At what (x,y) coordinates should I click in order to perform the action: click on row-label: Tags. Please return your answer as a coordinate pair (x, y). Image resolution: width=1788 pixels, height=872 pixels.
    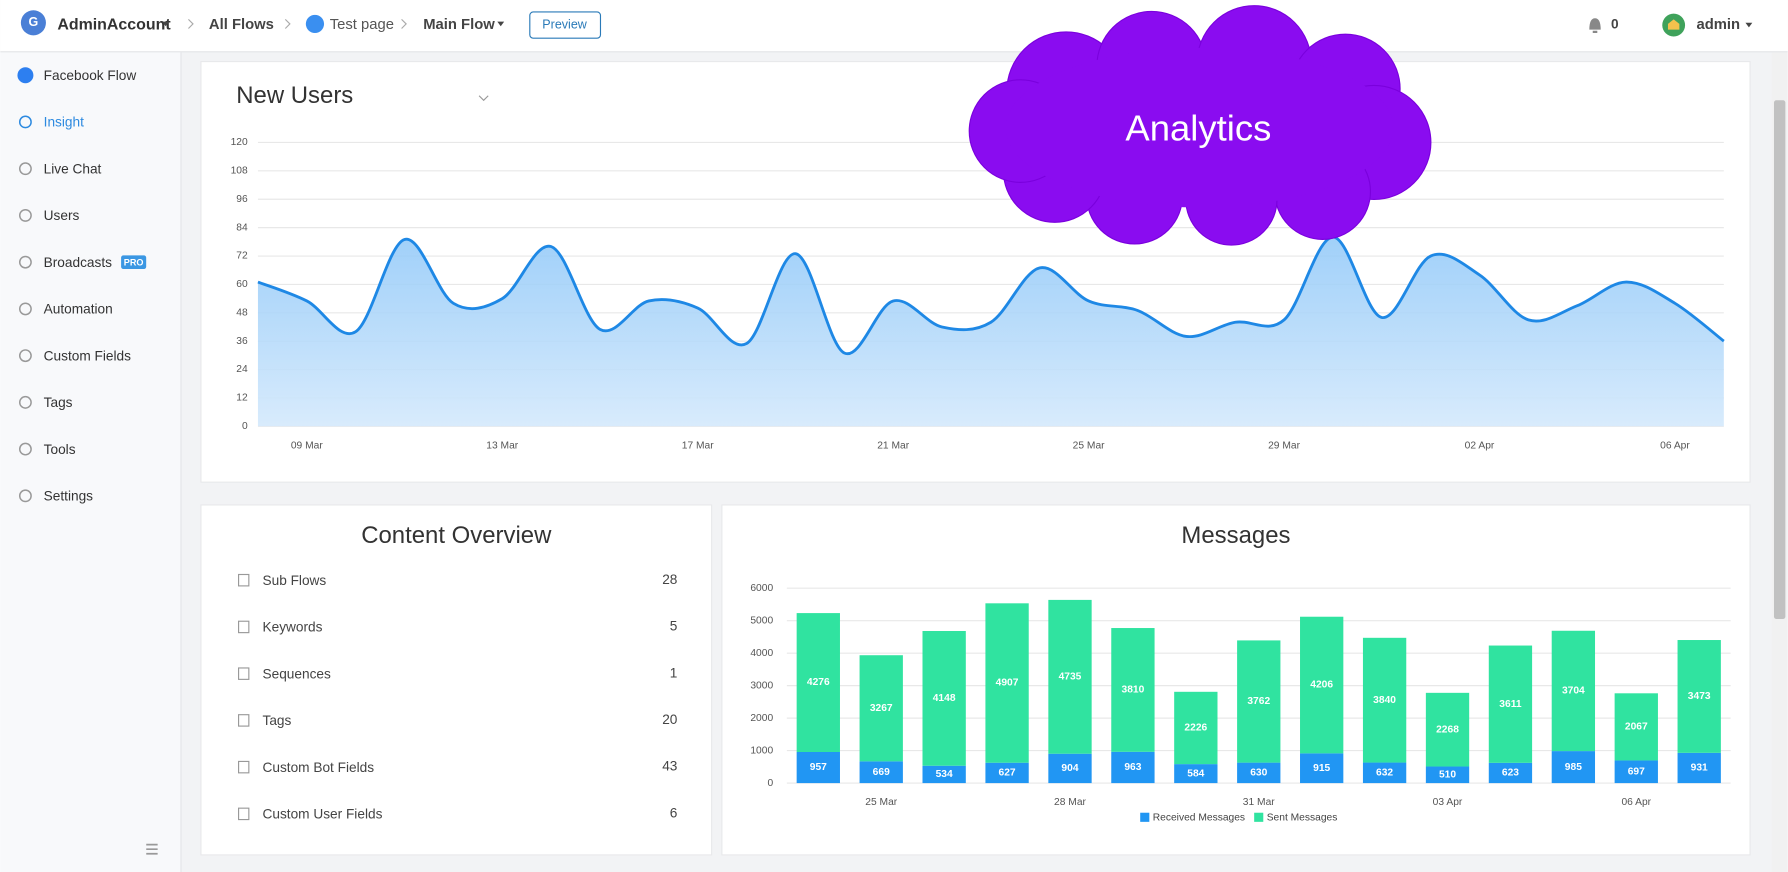
    Looking at the image, I should click on (277, 720).